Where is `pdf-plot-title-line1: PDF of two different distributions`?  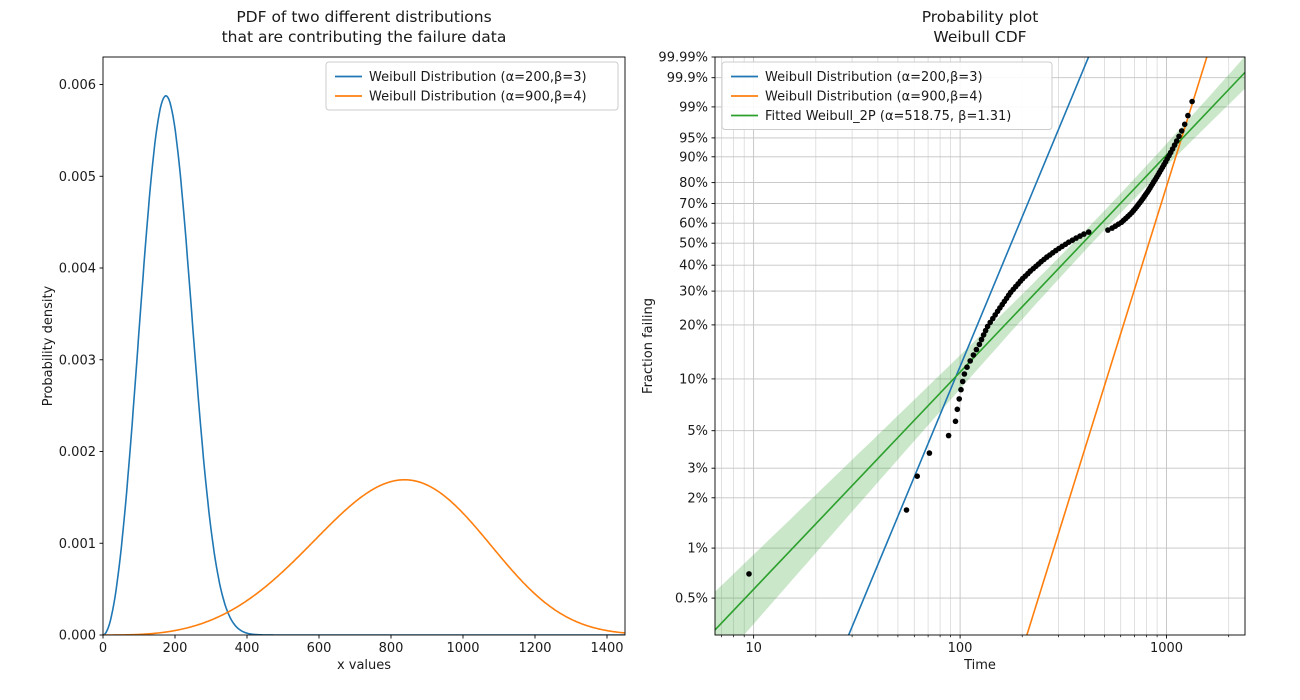 pdf-plot-title-line1: PDF of two different distributions is located at coordinates (363, 17).